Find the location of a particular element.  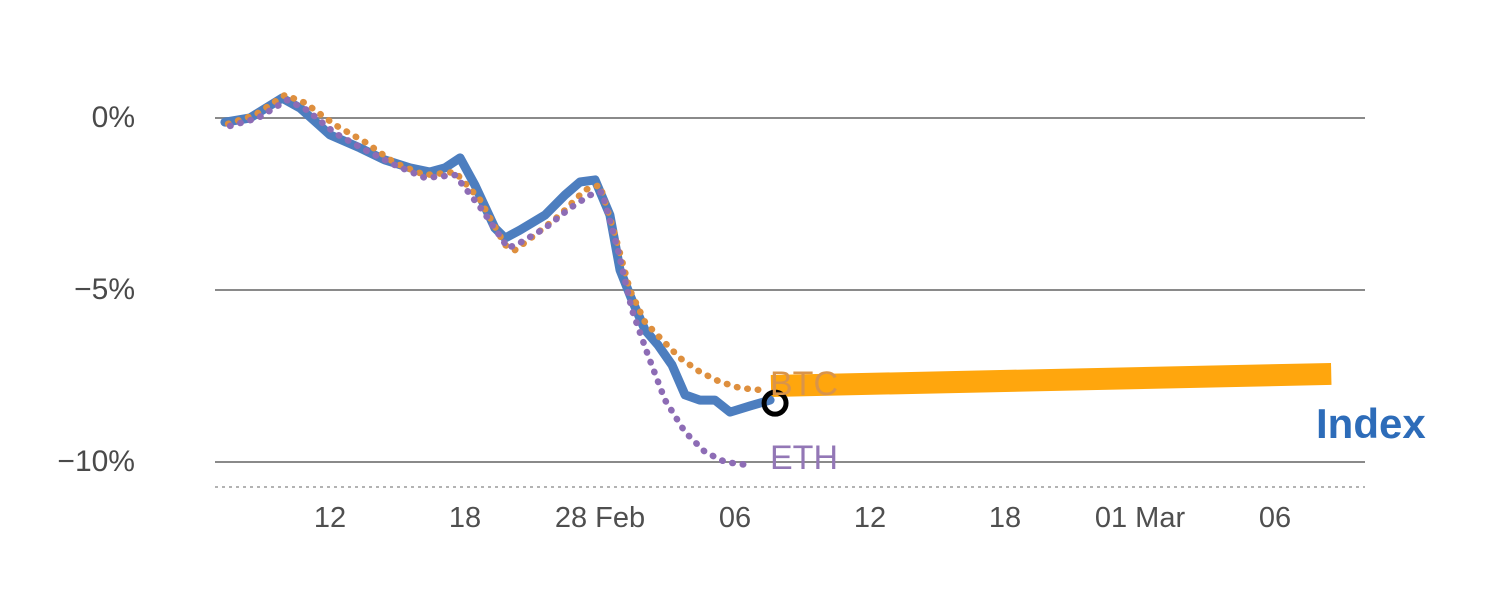

current-point-marker is located at coordinates (775, 403).